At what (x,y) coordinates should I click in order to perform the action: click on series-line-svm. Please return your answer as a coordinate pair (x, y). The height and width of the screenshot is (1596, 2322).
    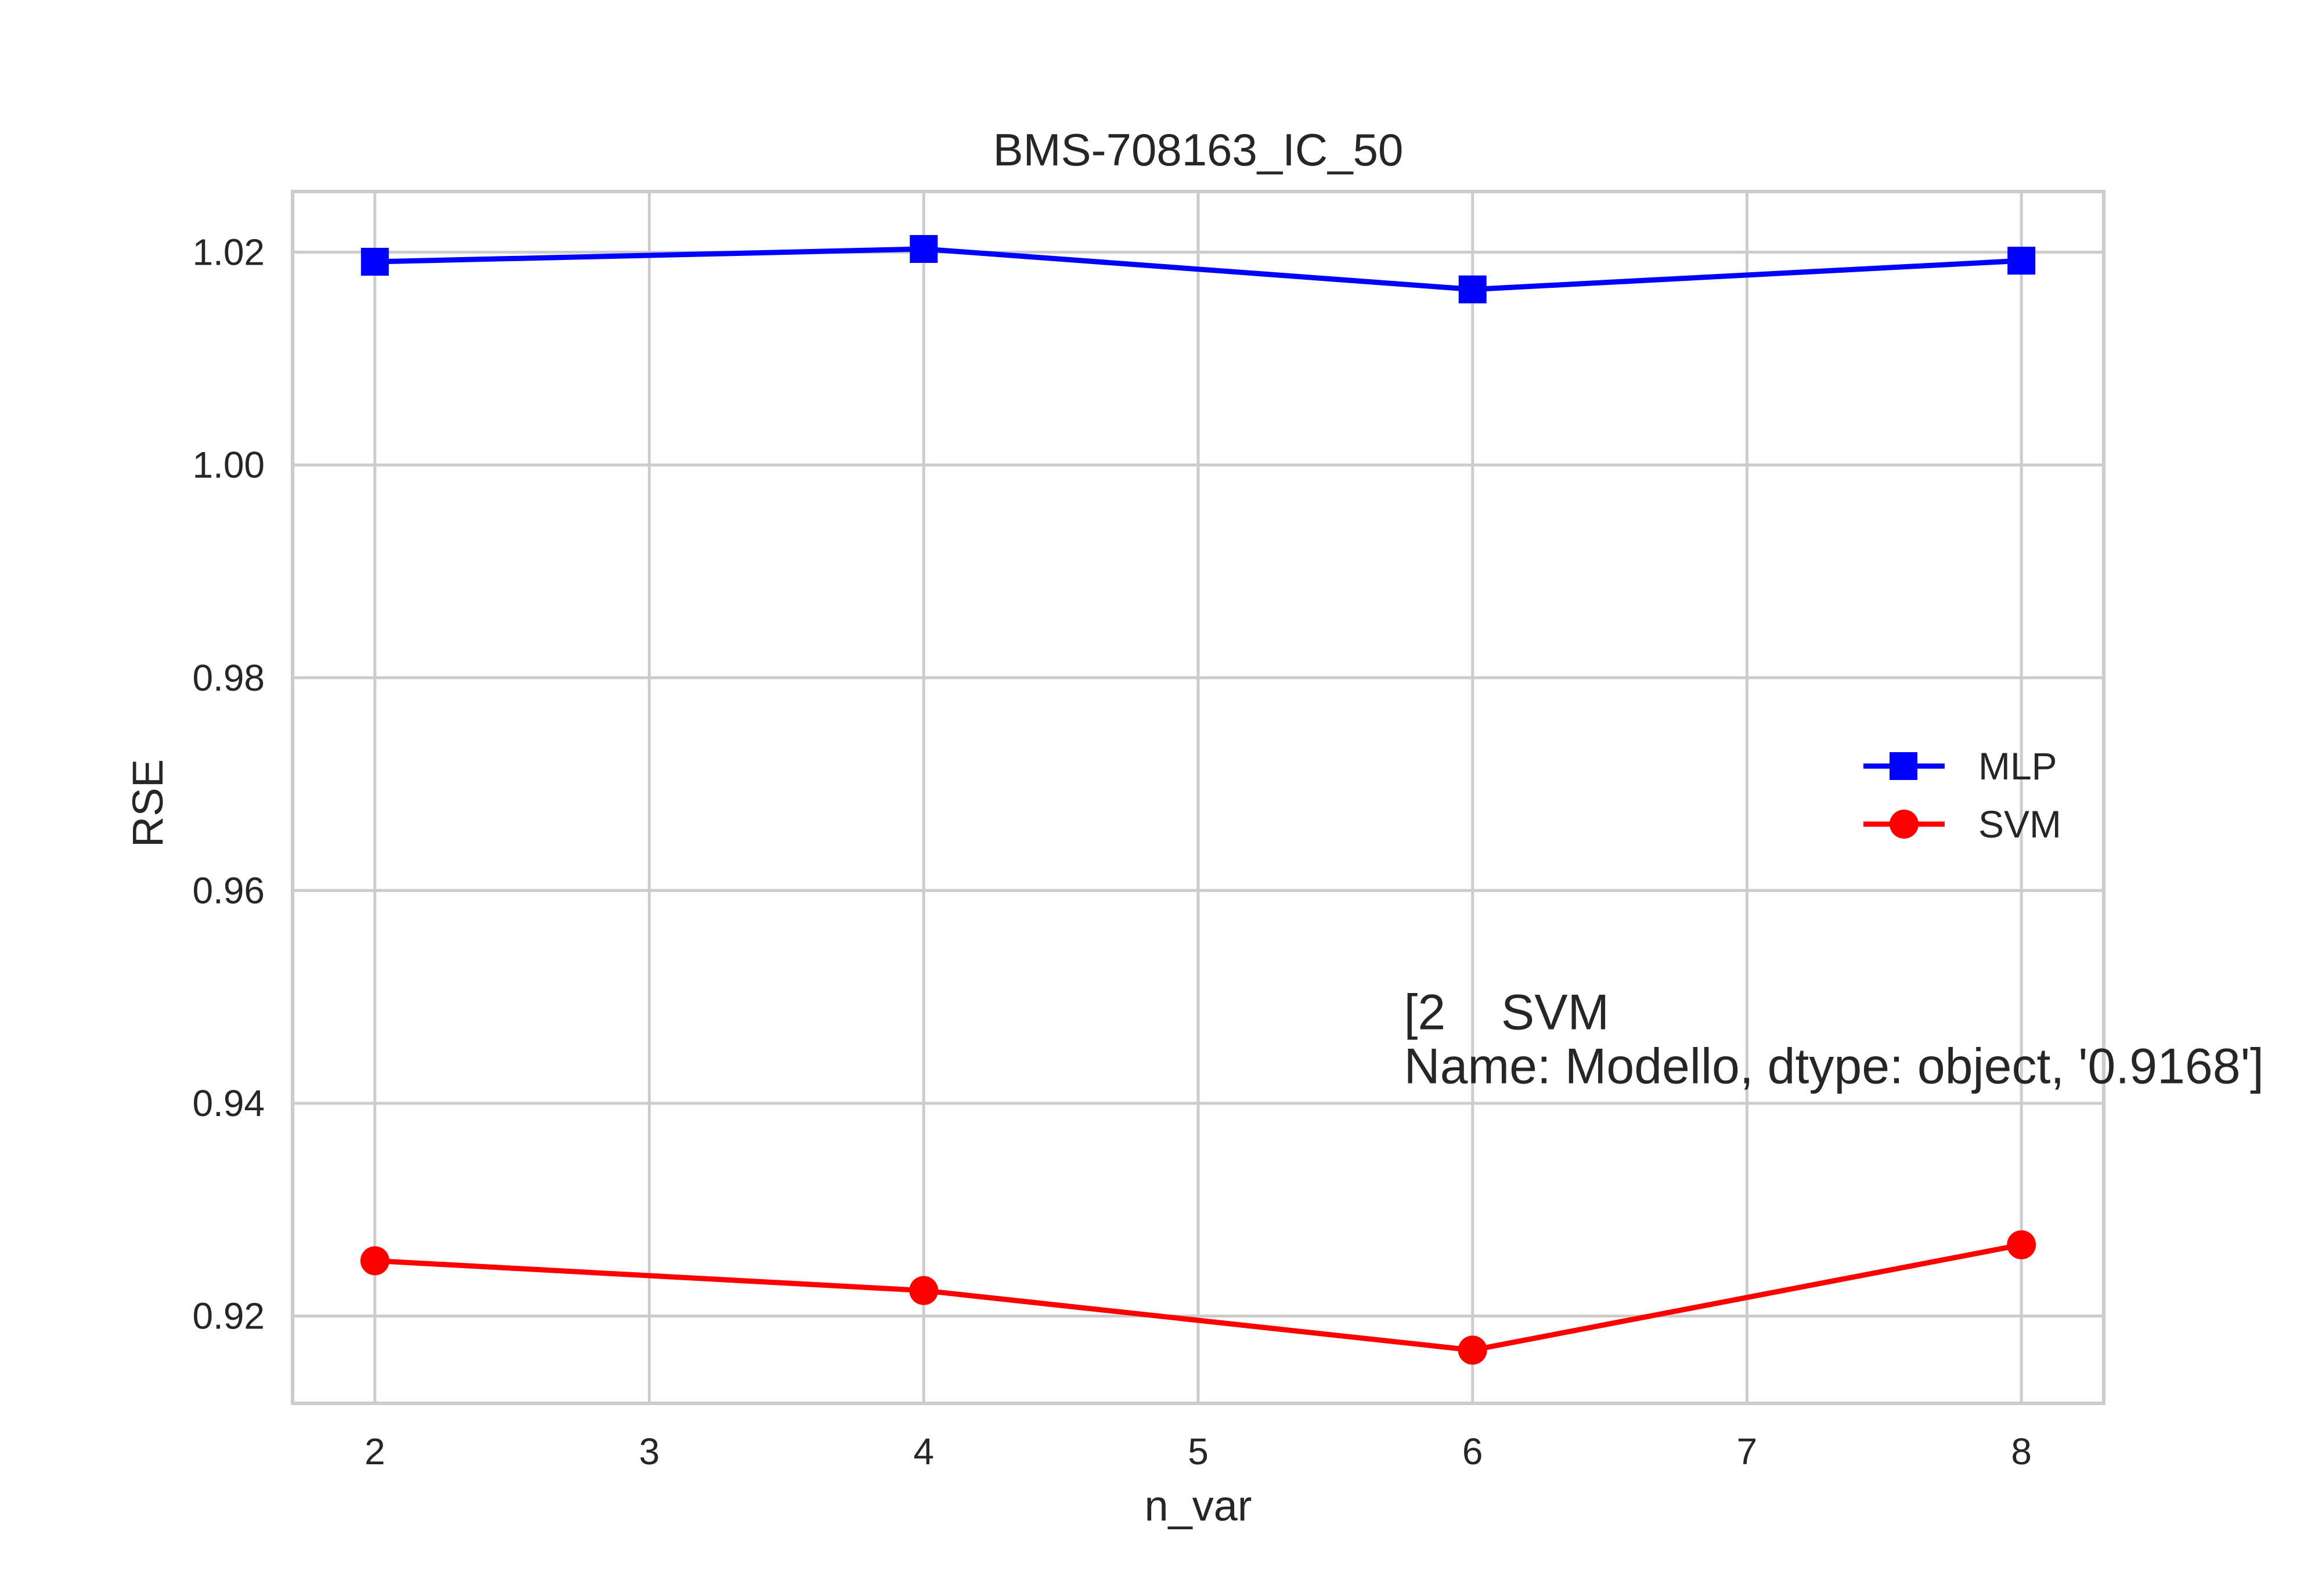
    Looking at the image, I should click on (1198, 1297).